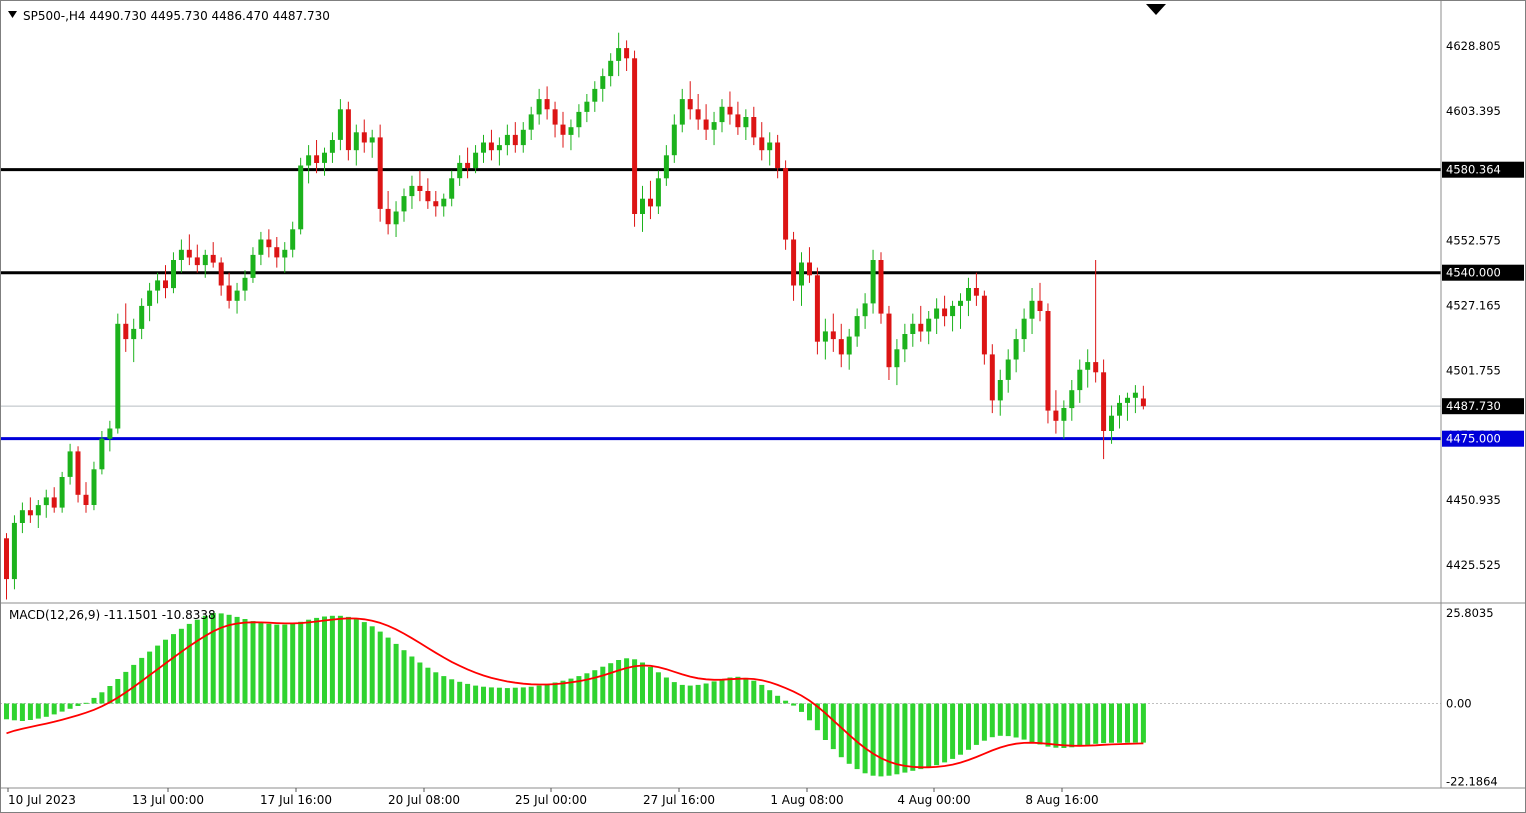 The width and height of the screenshot is (1526, 813). What do you see at coordinates (1470, 613) in the screenshot?
I see `macd-tick-label: 25.8035` at bounding box center [1470, 613].